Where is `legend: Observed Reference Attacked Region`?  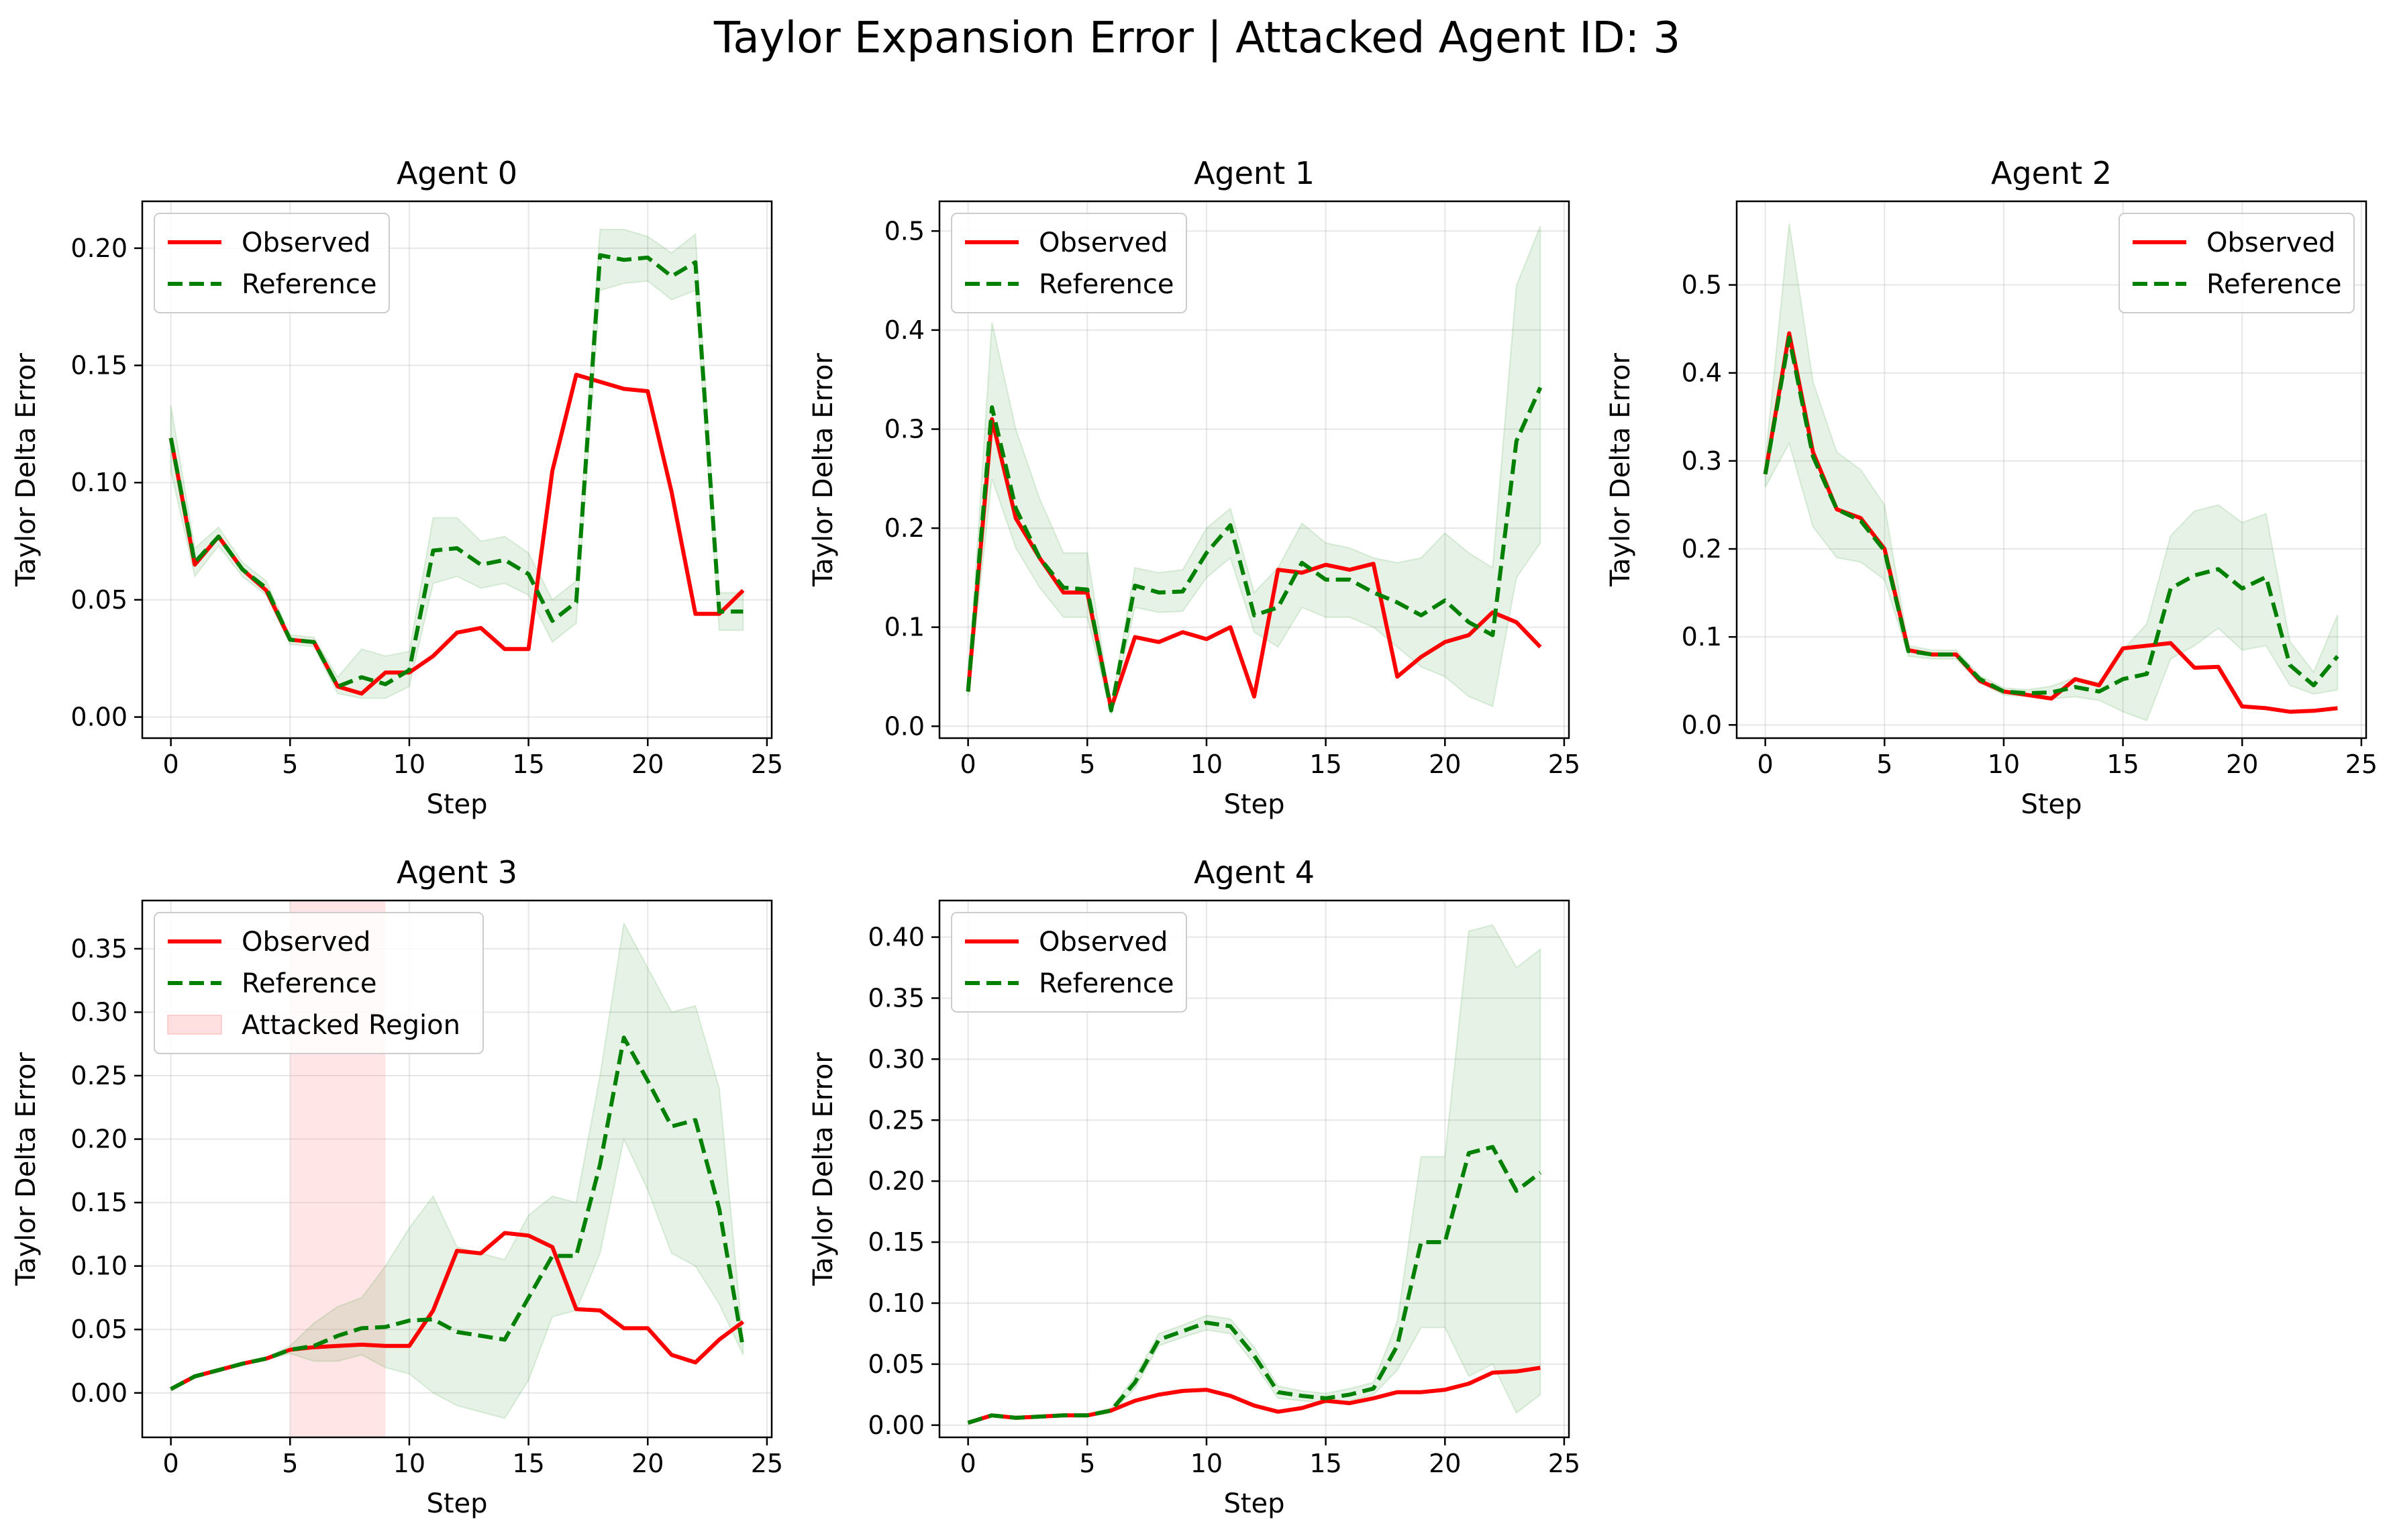 legend: Observed Reference Attacked Region is located at coordinates (319, 983).